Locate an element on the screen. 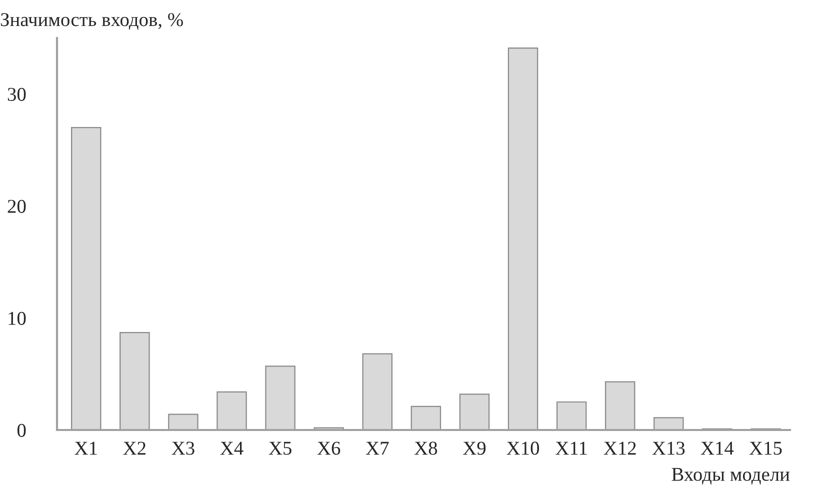  x-tick-label: X13 is located at coordinates (668, 448).